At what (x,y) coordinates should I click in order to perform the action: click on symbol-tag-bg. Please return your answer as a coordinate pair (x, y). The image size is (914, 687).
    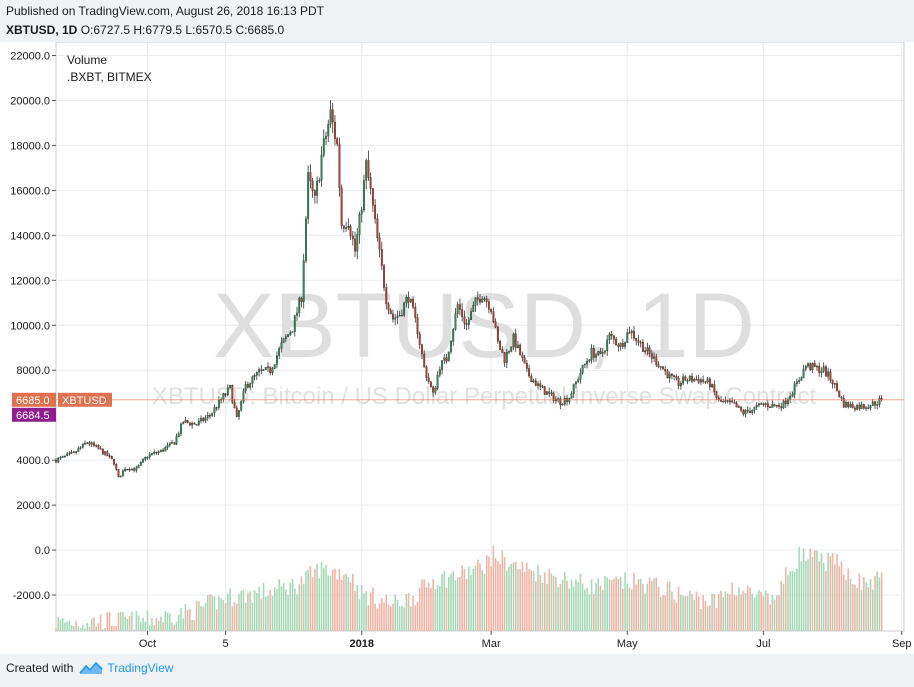
    Looking at the image, I should click on (85, 399).